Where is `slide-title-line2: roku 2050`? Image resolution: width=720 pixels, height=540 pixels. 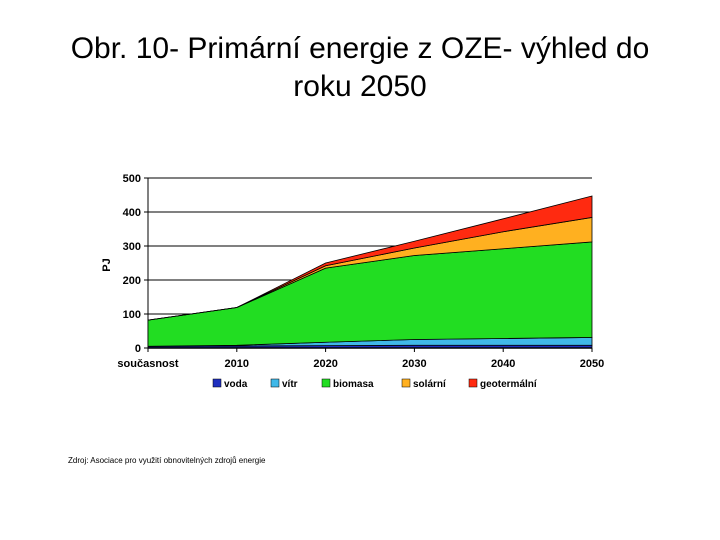
slide-title-line2: roku 2050 is located at coordinates (360, 86).